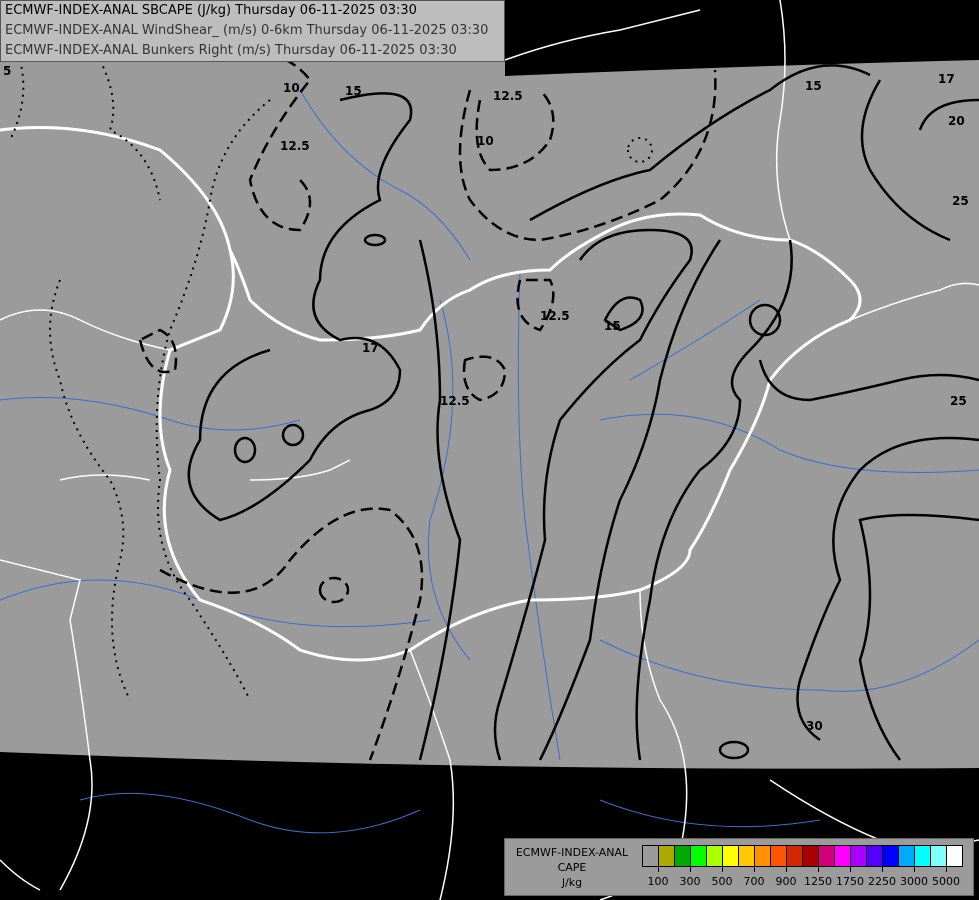  Describe the element at coordinates (786, 881) in the screenshot. I see `legend-tick-label: 900` at that location.